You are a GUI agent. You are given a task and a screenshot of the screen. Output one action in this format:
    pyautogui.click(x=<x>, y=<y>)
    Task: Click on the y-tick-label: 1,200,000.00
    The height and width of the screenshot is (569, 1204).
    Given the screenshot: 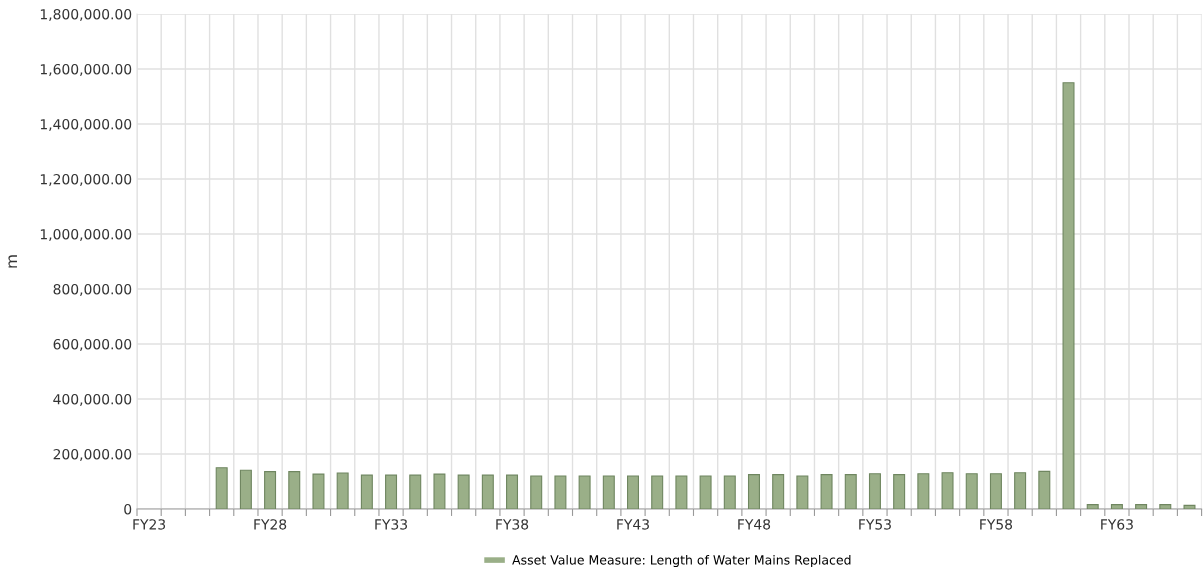 What is the action you would take?
    pyautogui.click(x=86, y=179)
    